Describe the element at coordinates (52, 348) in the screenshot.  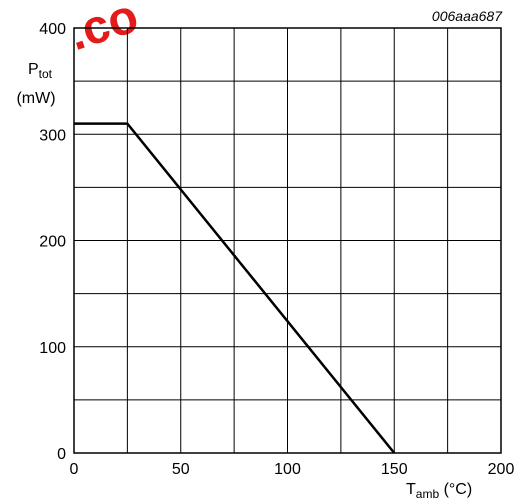
I see `y-tick-label: 100` at that location.